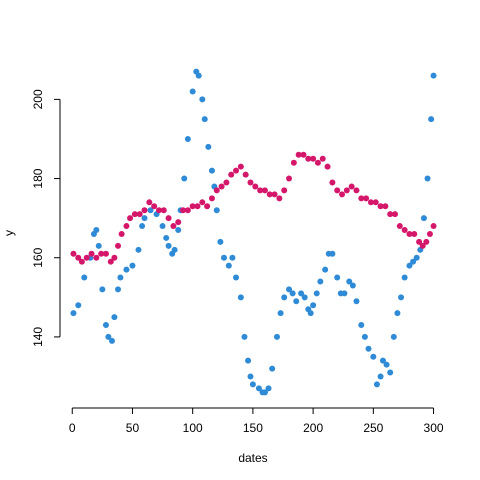  I want to click on x-tick-label: 50, so click(133, 428).